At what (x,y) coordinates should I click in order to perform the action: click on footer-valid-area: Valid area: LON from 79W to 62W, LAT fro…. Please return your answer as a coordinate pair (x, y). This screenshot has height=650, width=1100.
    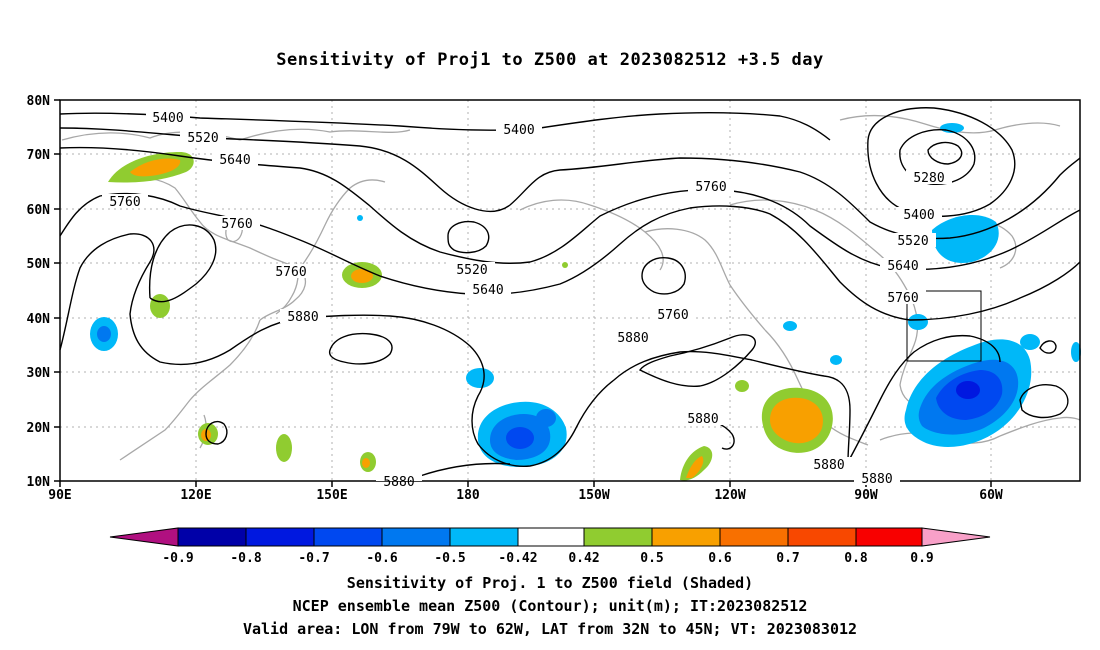
    Looking at the image, I should click on (550, 629).